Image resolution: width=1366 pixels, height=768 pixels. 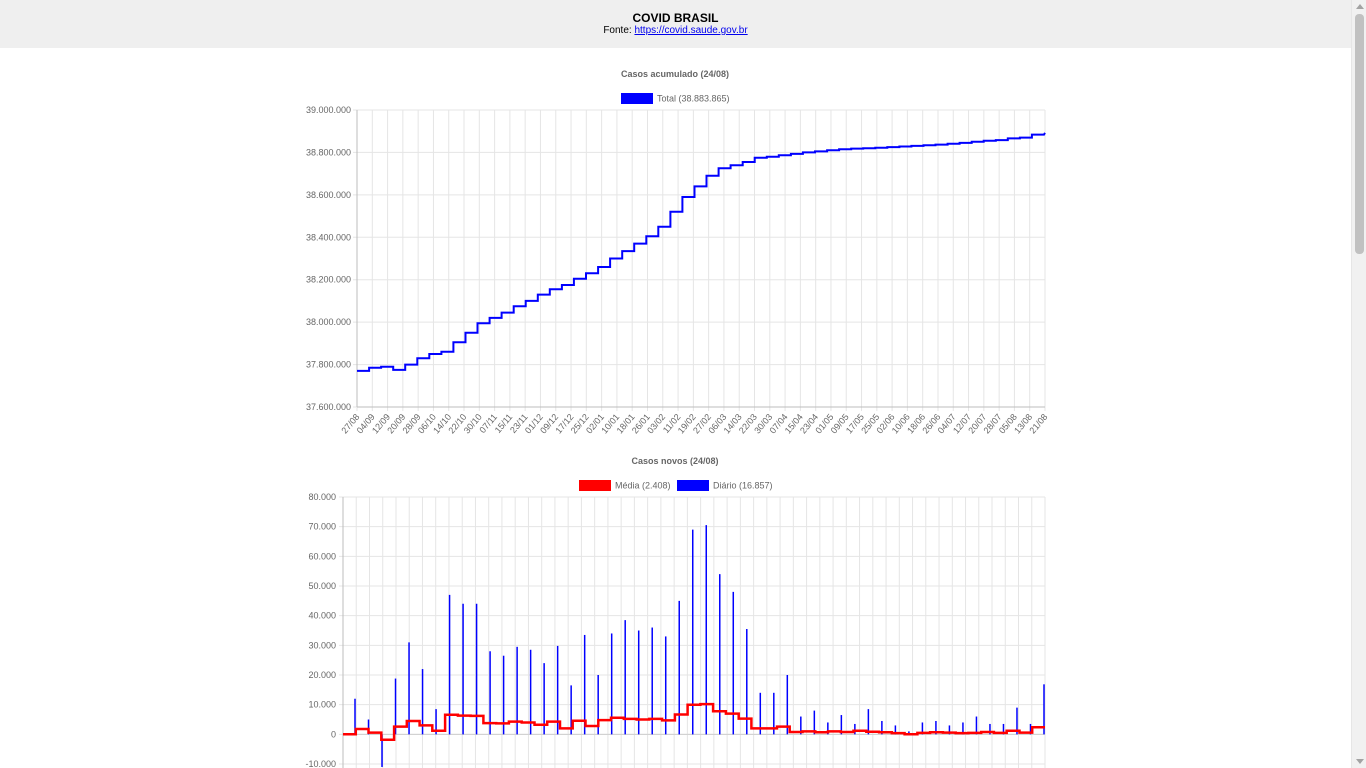 What do you see at coordinates (322, 586) in the screenshot?
I see `y-tick-label: 50.000` at bounding box center [322, 586].